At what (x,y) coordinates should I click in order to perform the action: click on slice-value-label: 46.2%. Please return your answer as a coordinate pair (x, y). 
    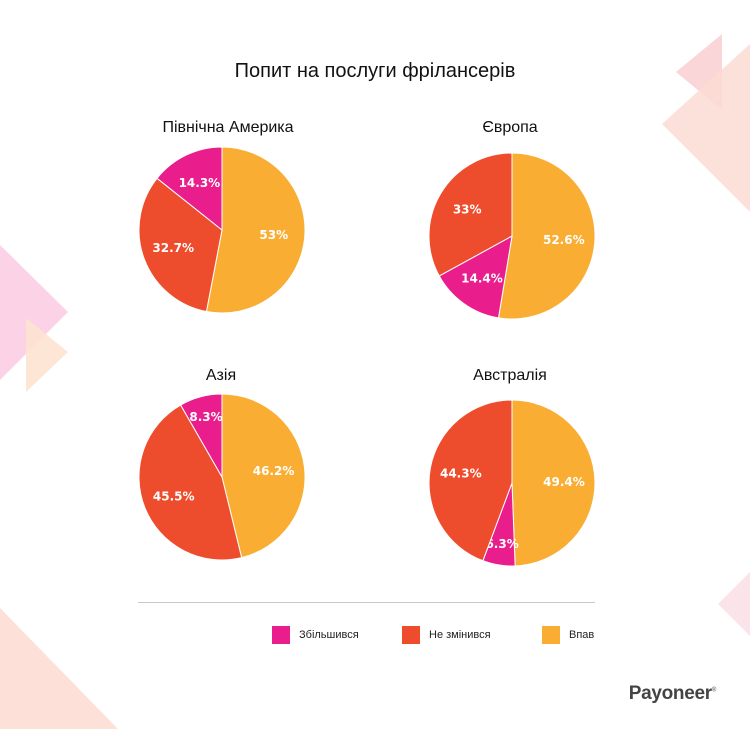
    Looking at the image, I should click on (274, 471).